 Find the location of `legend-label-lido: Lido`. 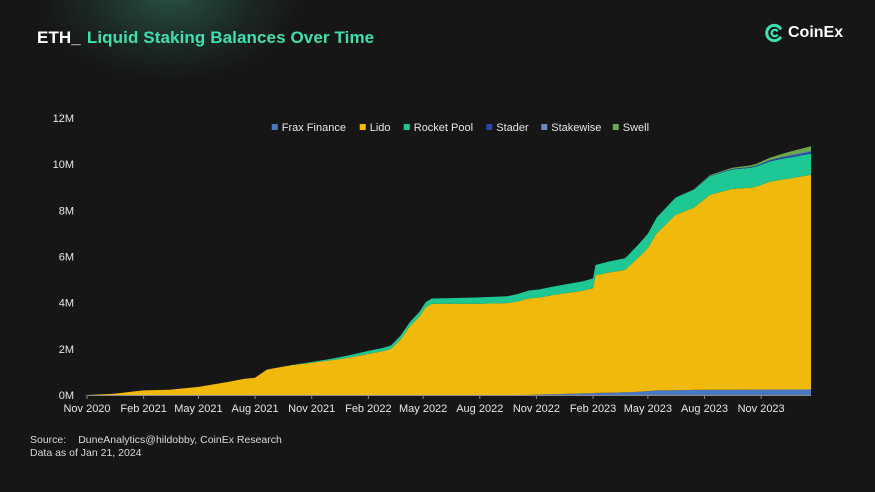

legend-label-lido: Lido is located at coordinates (380, 128).